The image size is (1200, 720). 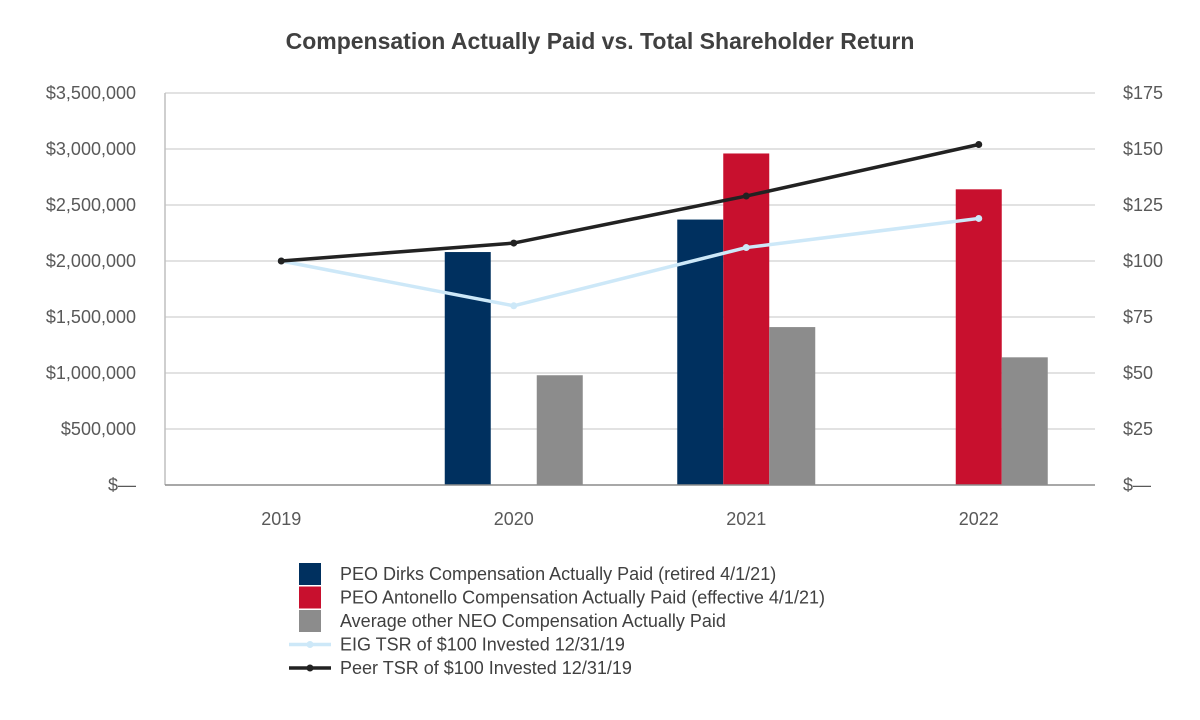 What do you see at coordinates (486, 668) in the screenshot?
I see `legend-label: Peer TSR of $100 Invested 12/31/19` at bounding box center [486, 668].